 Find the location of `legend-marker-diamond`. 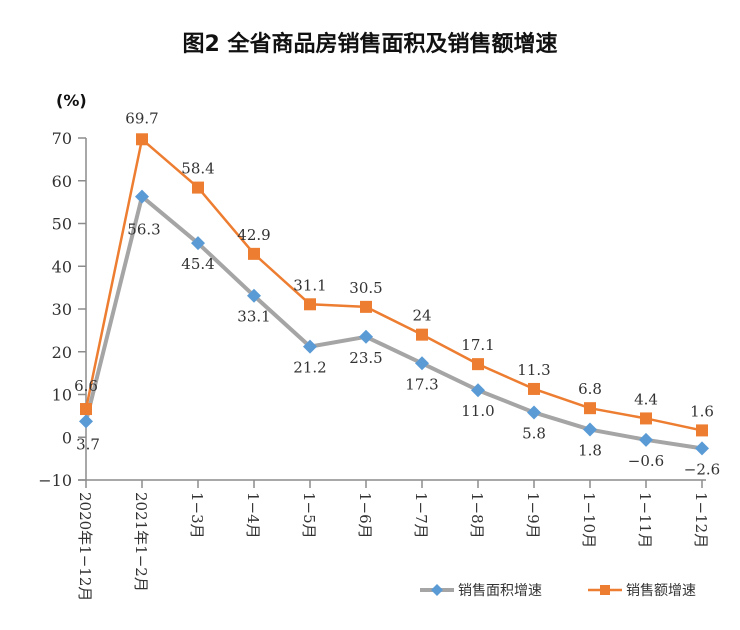

legend-marker-diamond is located at coordinates (437, 590).